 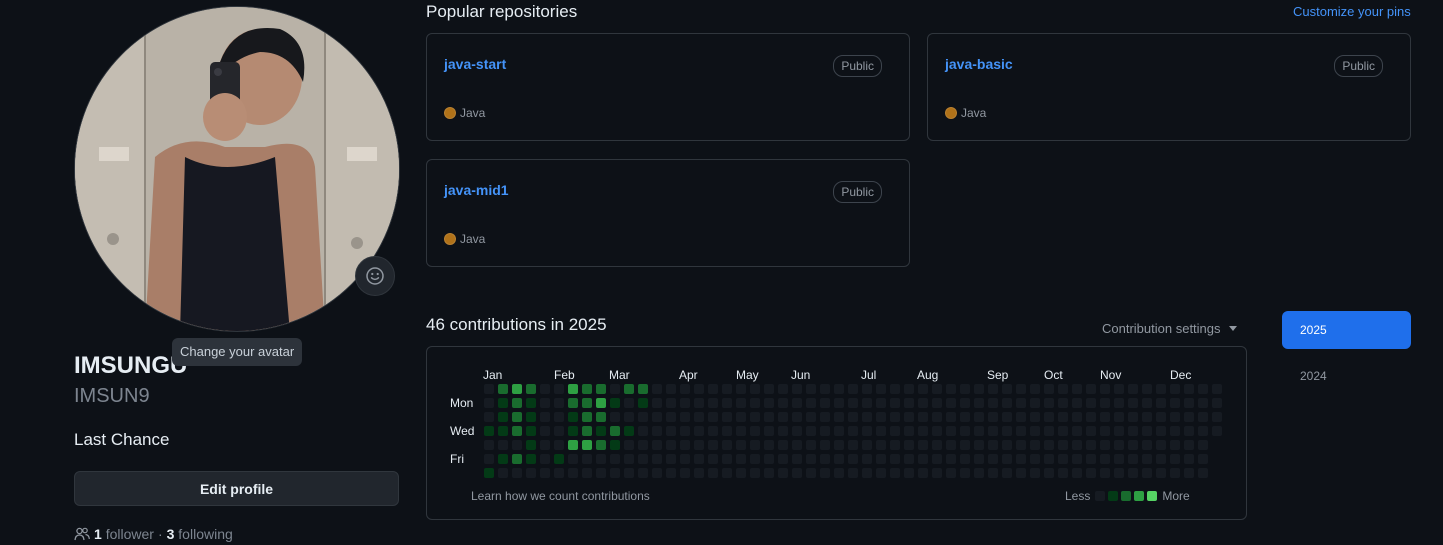 I want to click on learn-contributions-link: Learn how we count contributions, so click(x=560, y=496).